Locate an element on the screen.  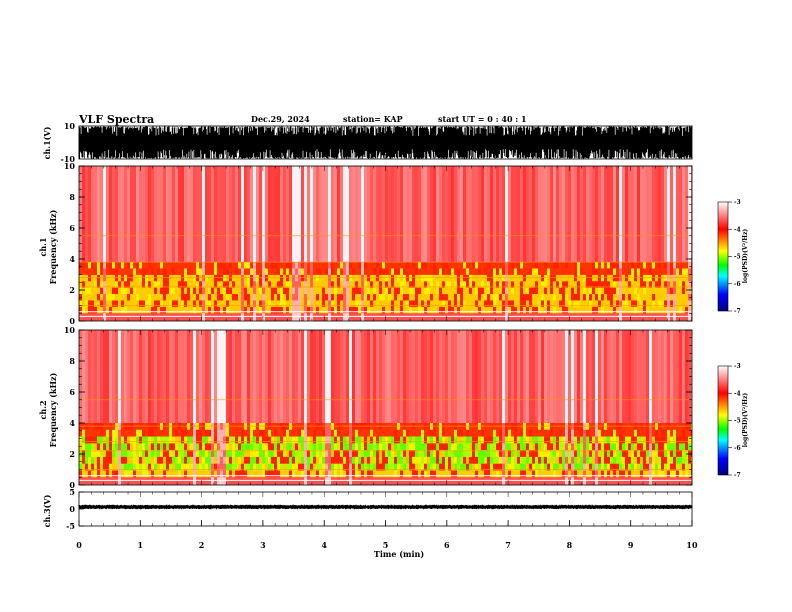
ch2-spectrogram-ytick-label: 10 is located at coordinates (70, 330).